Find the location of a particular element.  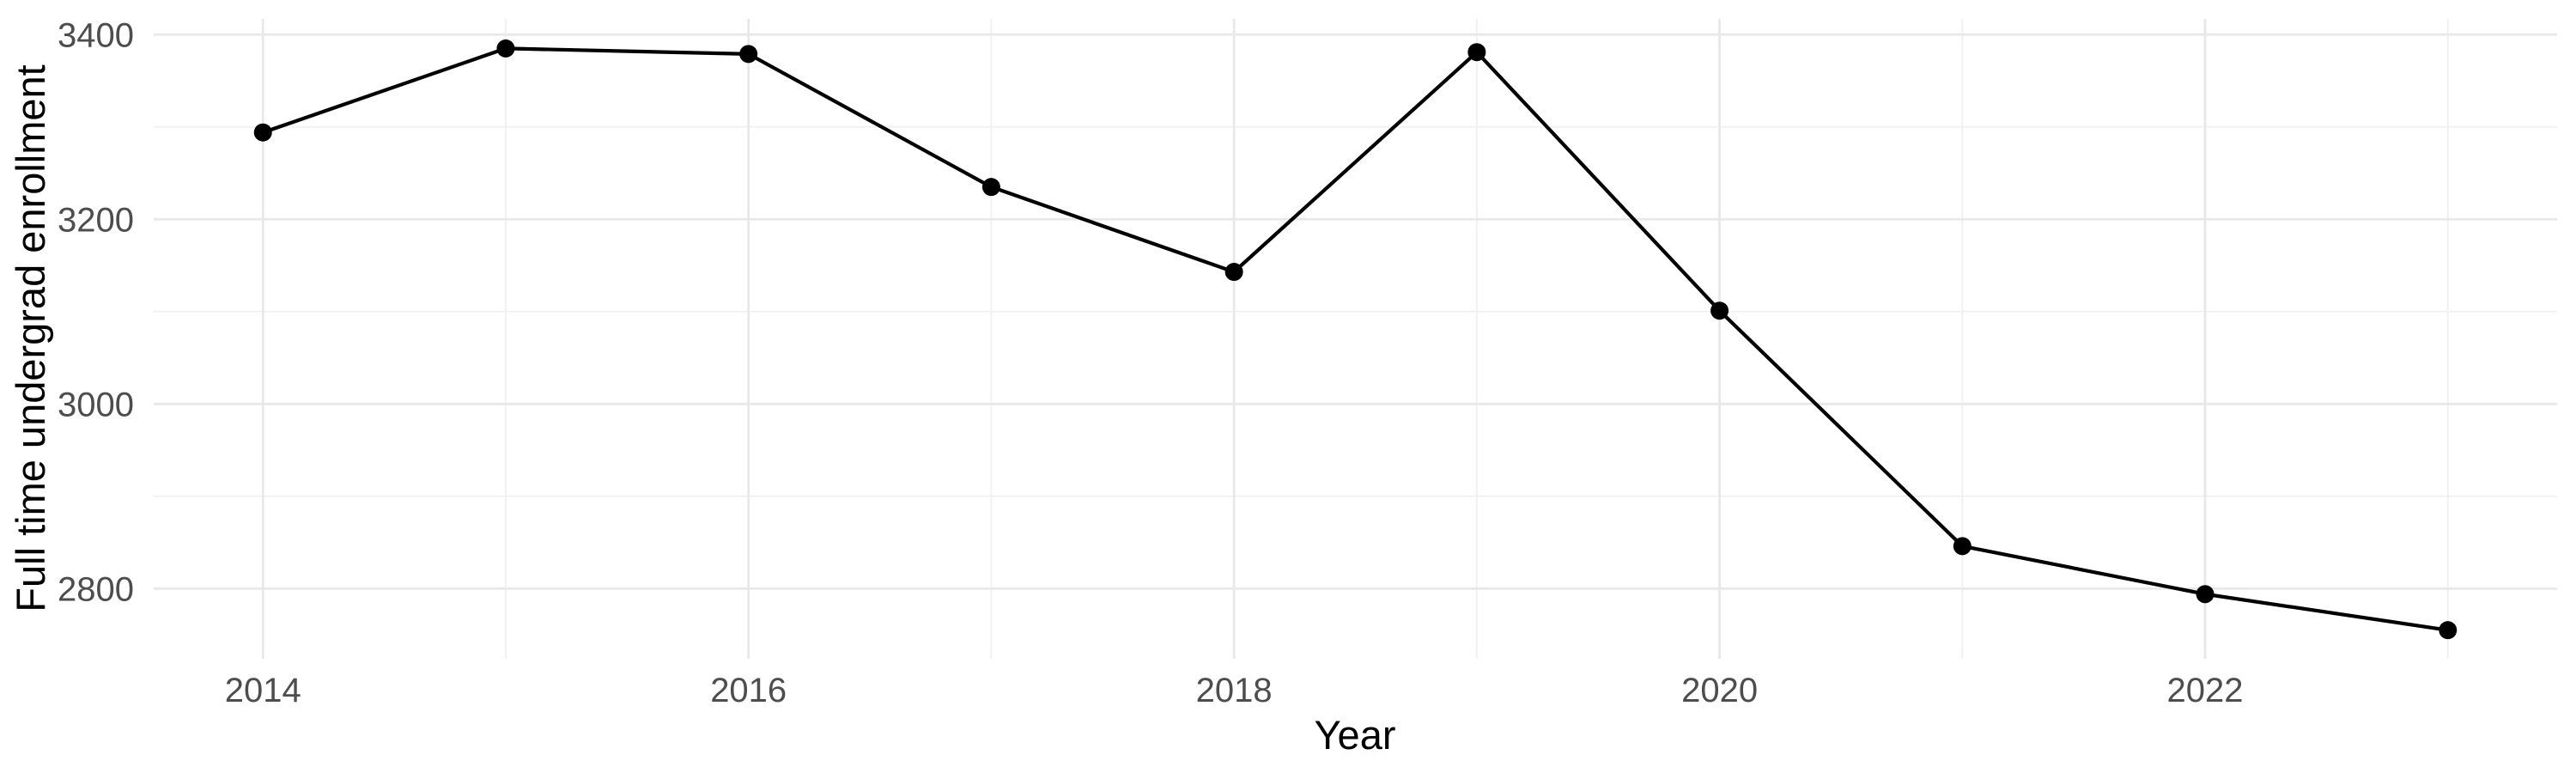

x-tick-label: 2022 is located at coordinates (2206, 690).